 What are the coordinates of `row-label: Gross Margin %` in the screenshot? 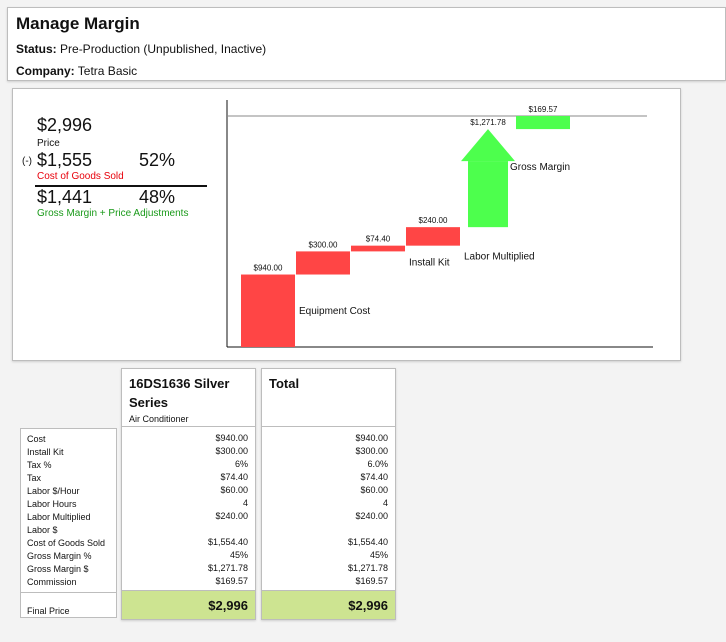 It's located at (59, 556).